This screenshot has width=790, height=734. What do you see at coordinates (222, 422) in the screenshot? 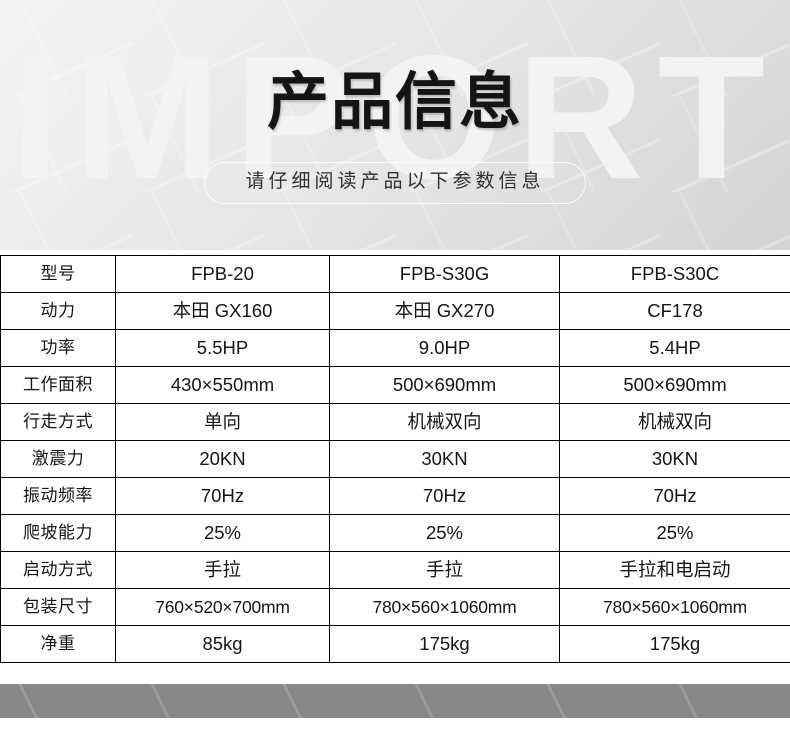
I see `table-cell: 单向` at bounding box center [222, 422].